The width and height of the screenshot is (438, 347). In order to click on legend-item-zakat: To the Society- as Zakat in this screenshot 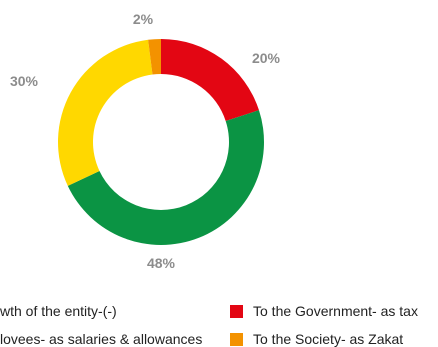, I will do `click(316, 339)`.